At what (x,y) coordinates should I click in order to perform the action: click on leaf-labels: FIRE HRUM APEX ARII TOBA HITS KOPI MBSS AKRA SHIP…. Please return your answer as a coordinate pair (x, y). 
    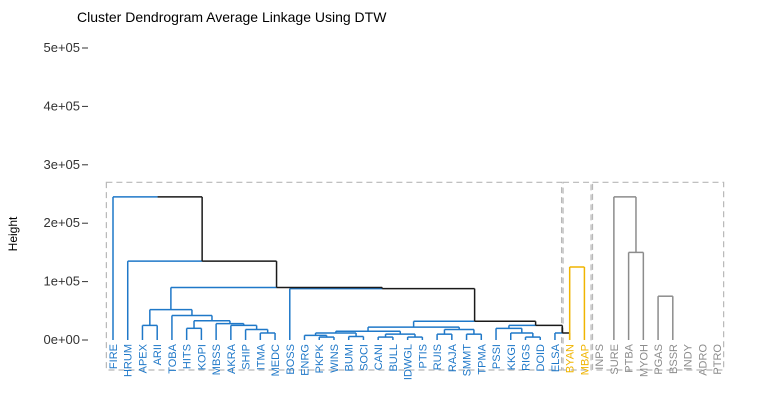
    Looking at the image, I should click on (416, 361).